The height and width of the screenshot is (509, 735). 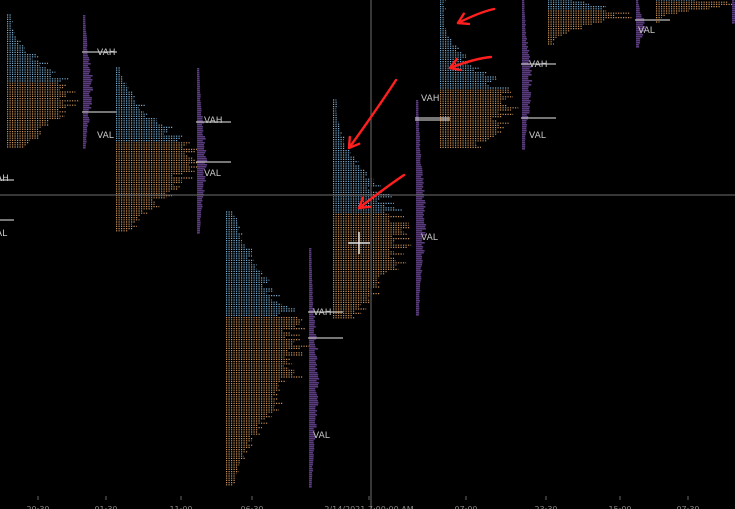 I want to click on axis-tick-label: 2/14/2021 7:00:00 AM, so click(x=368, y=507).